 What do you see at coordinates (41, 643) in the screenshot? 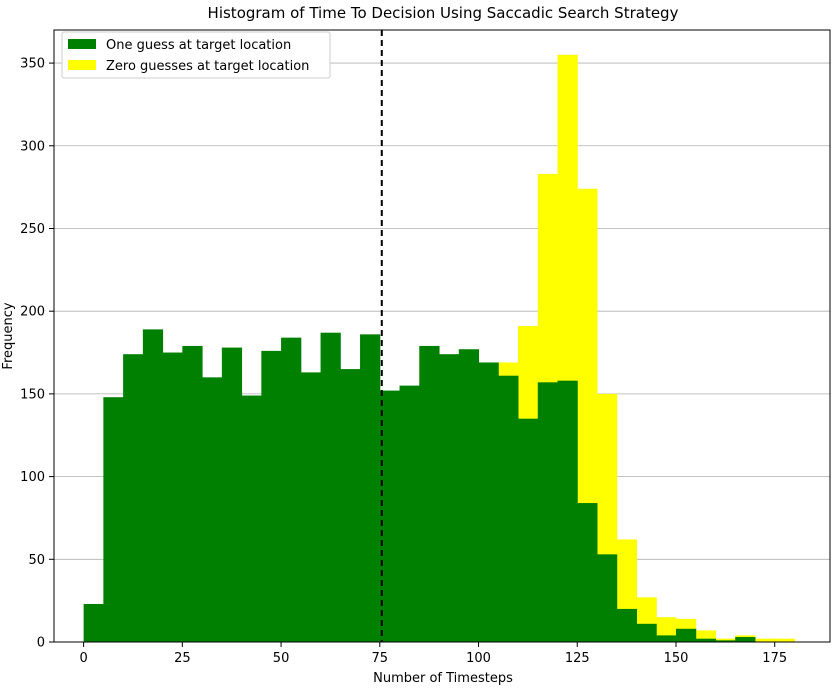
I see `y-tick-label: 0` at bounding box center [41, 643].